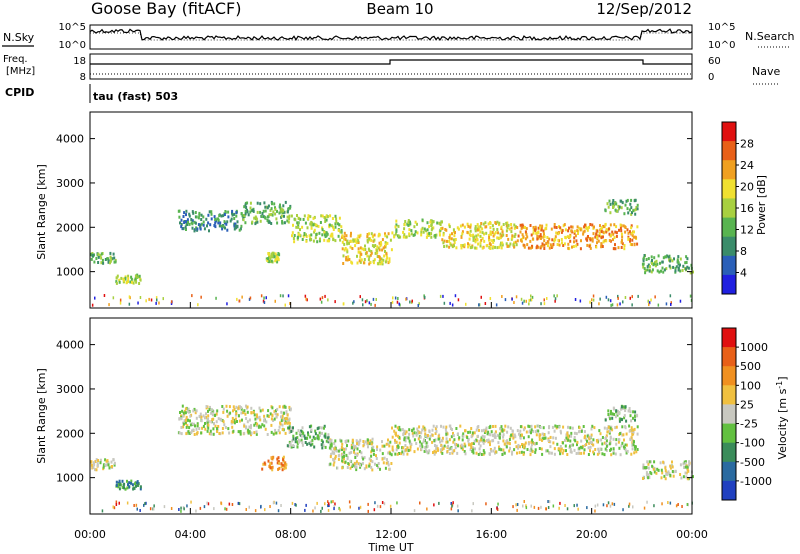 The image size is (800, 554). Describe the element at coordinates (761, 205) in the screenshot. I see `power-colorbar-label: Power [dB]` at that location.